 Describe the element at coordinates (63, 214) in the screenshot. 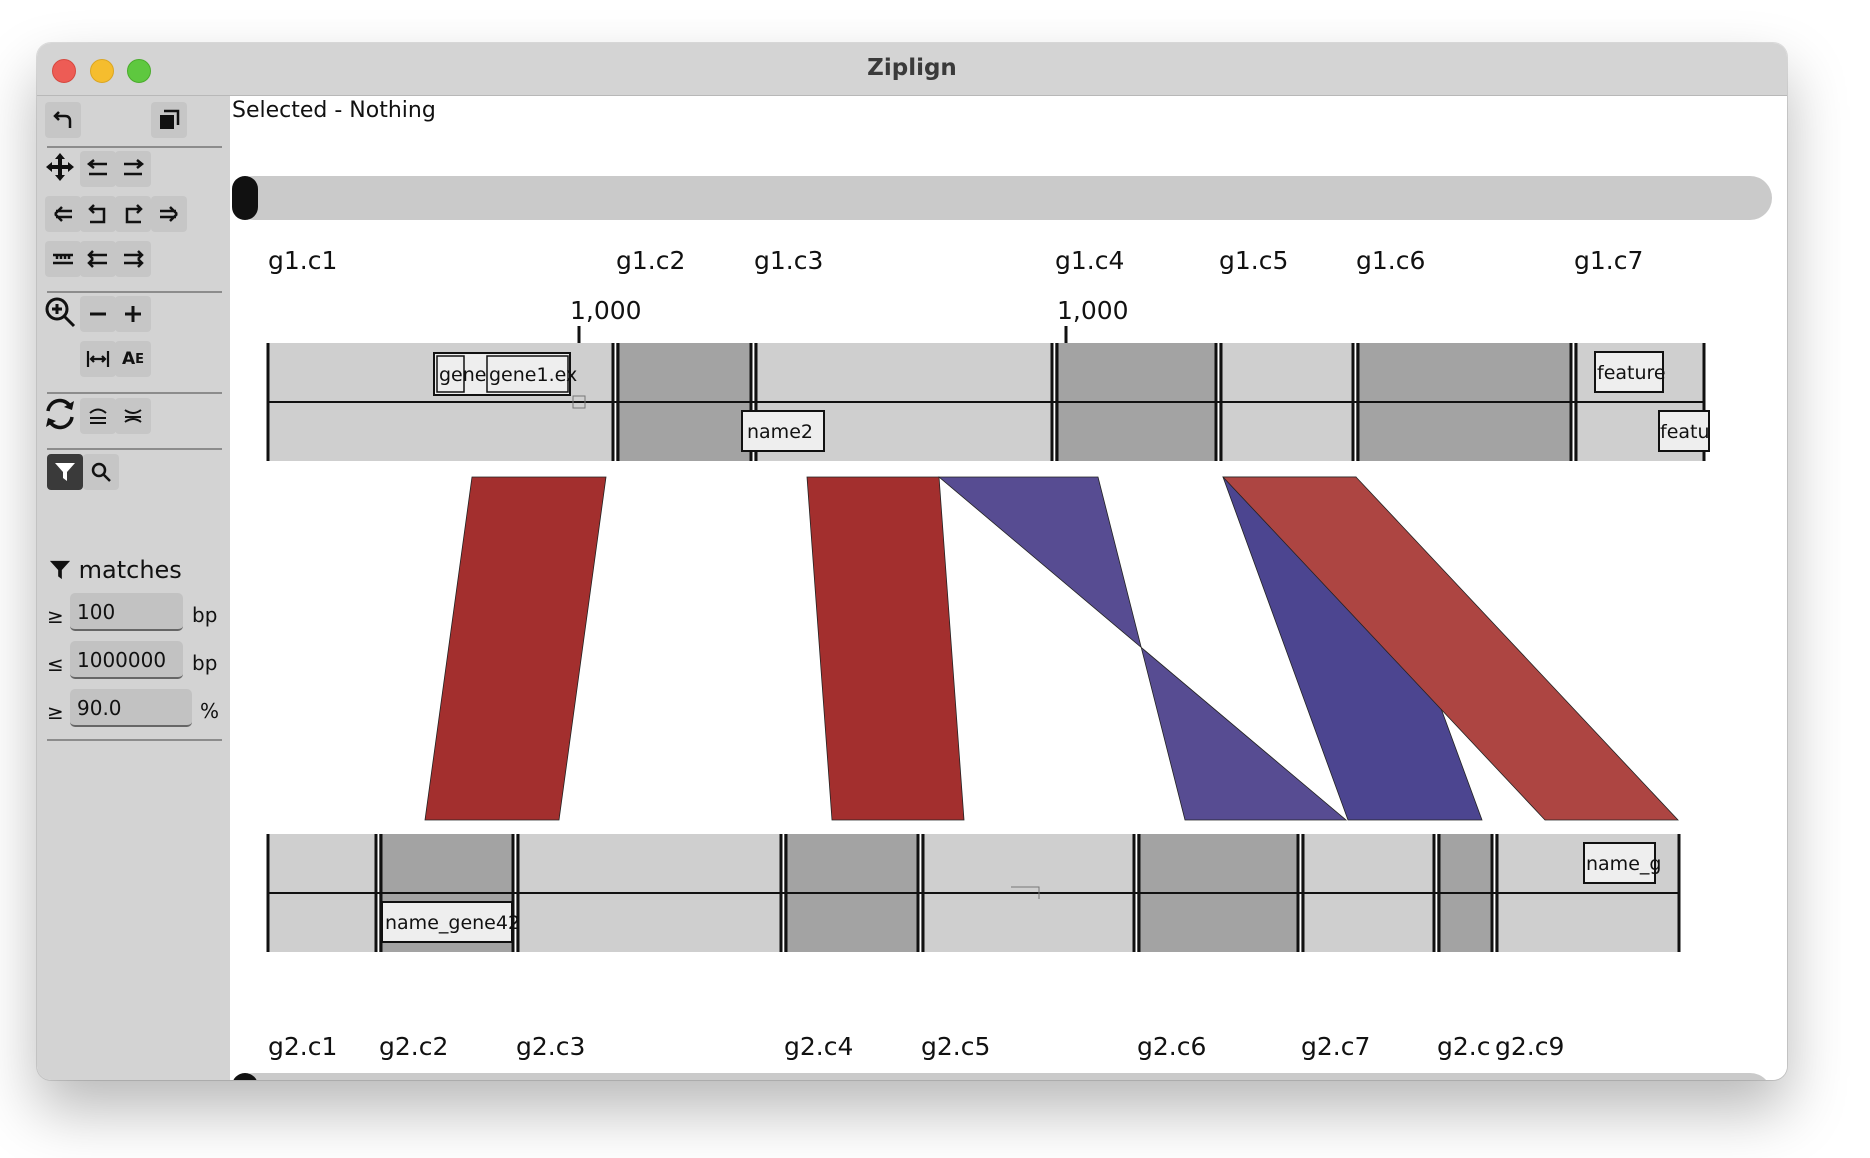

I see `arrow-left-icon` at that location.